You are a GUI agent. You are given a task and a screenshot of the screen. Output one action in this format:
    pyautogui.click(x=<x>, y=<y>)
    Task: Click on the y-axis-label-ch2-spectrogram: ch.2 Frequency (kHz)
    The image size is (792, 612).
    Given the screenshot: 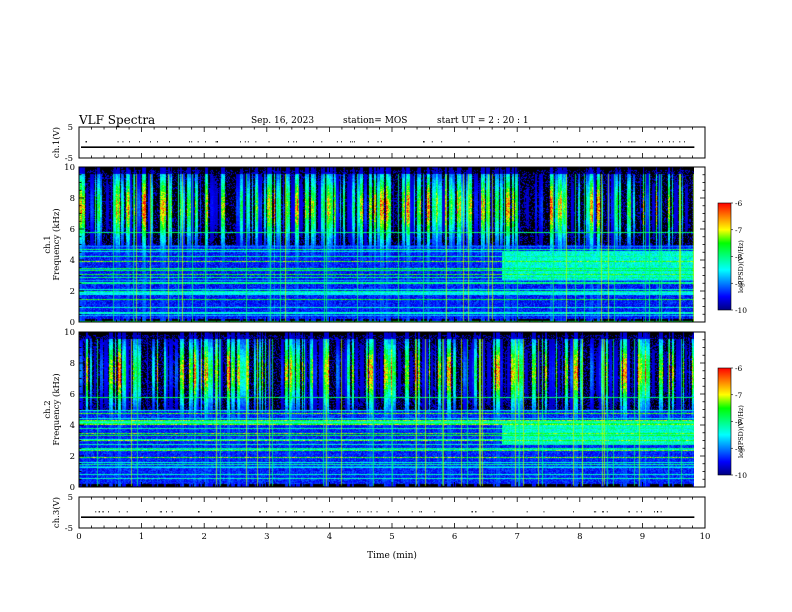 What is the action you would take?
    pyautogui.click(x=52, y=409)
    